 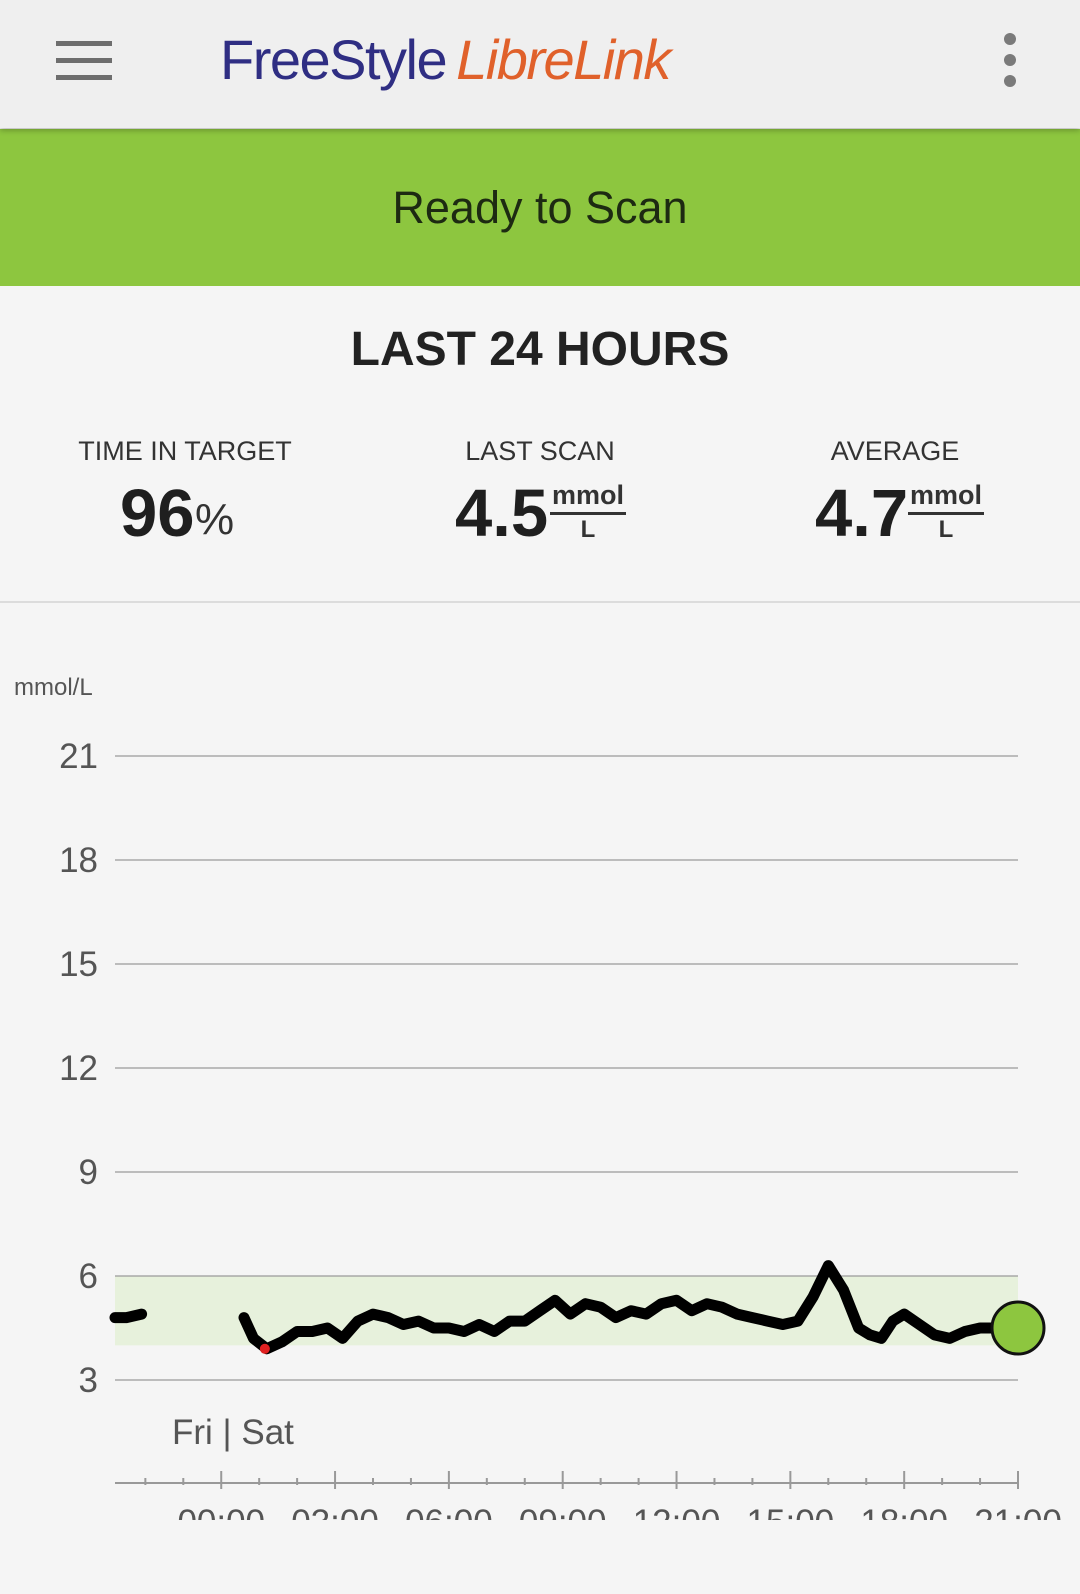 What do you see at coordinates (88, 1172) in the screenshot?
I see `y-tick-label: 9` at bounding box center [88, 1172].